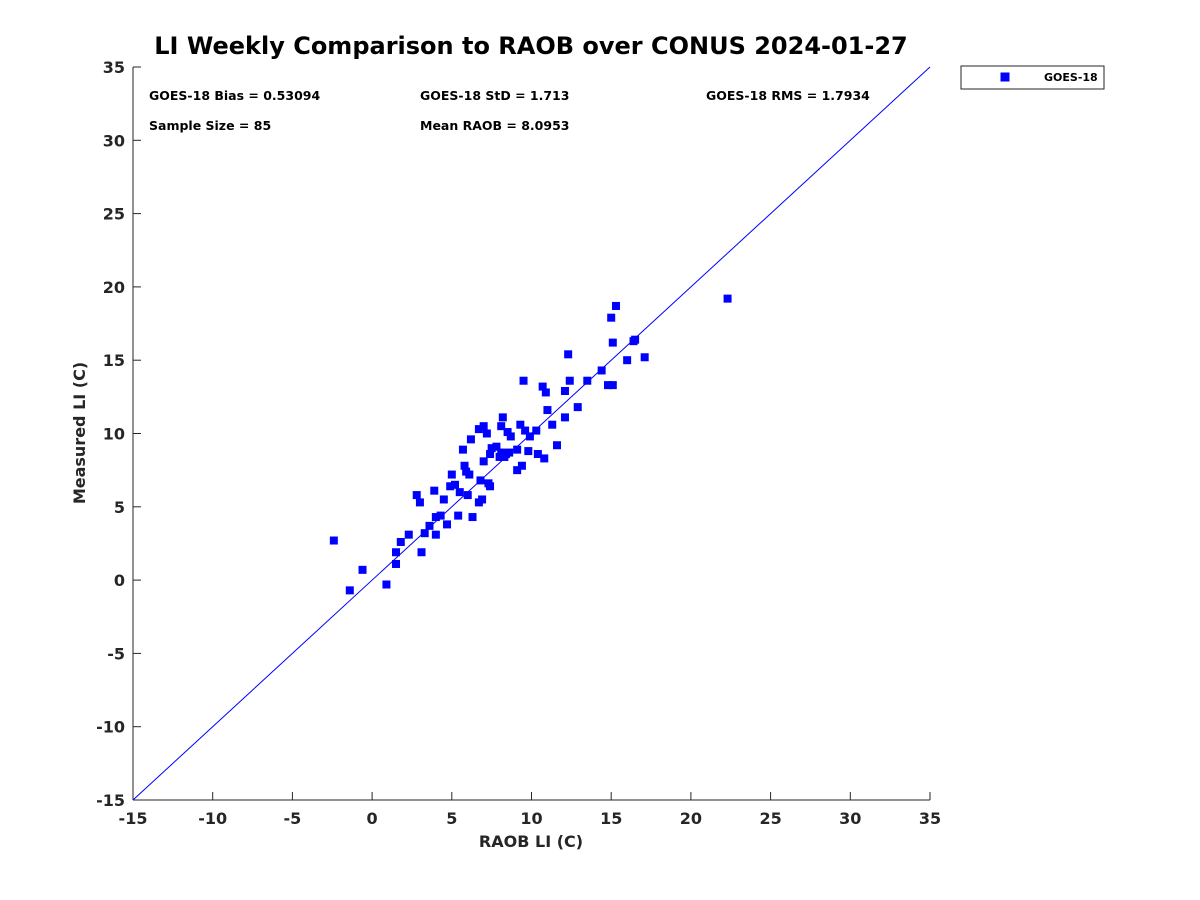 The image size is (1200, 900). Describe the element at coordinates (850, 818) in the screenshot. I see `x-tick-label: 30` at that location.